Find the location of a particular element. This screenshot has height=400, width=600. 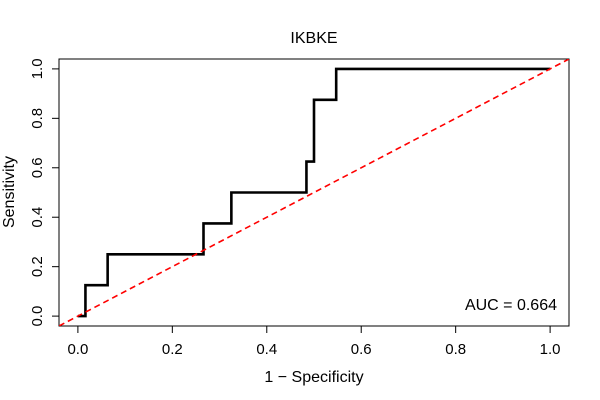

chart-title: IKBKE is located at coordinates (313, 38).